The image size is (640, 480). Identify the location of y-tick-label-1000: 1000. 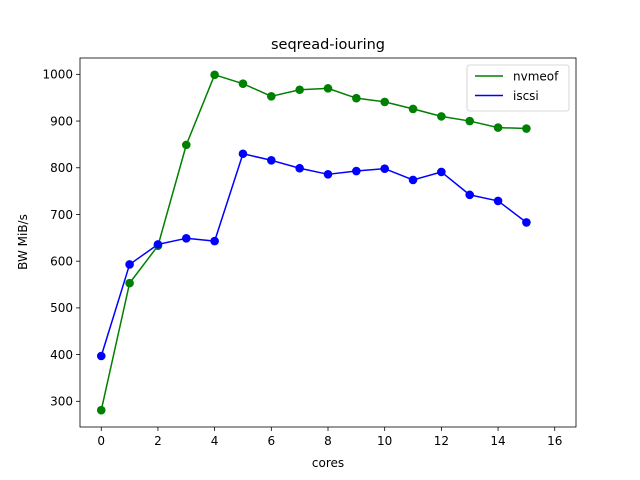
(57, 75).